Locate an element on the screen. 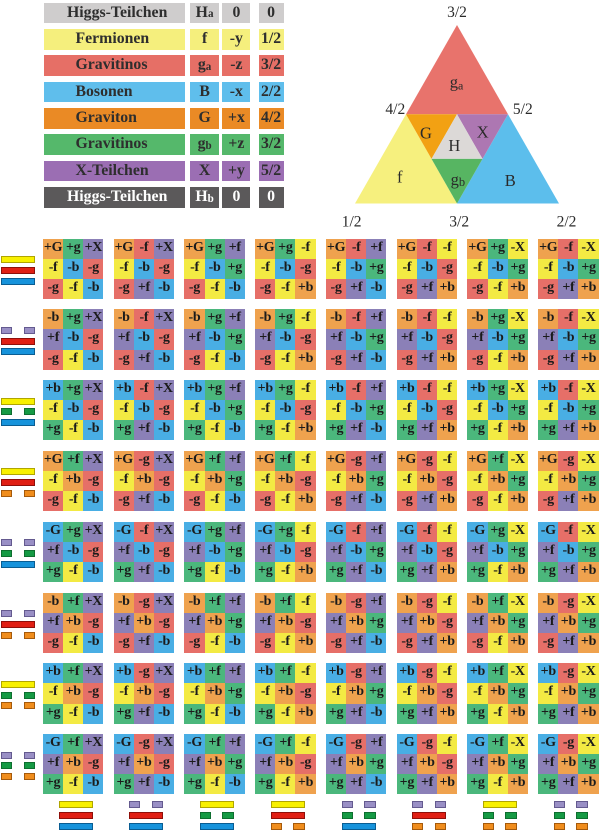 Image resolution: width=600 pixels, height=830 pixels. svg-text: B is located at coordinates (510, 180).